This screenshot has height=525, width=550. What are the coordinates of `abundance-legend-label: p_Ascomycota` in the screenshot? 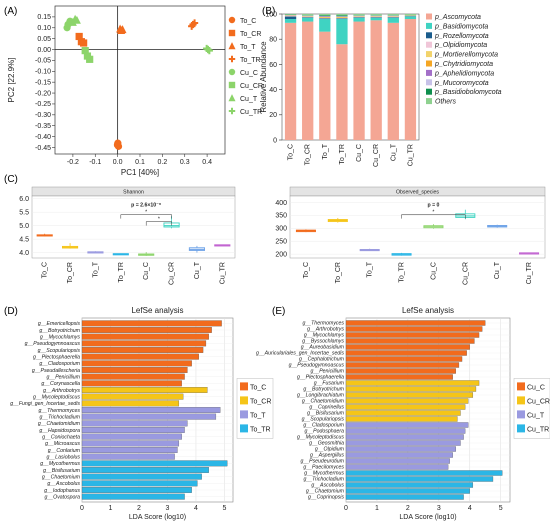 It's located at (457, 17).